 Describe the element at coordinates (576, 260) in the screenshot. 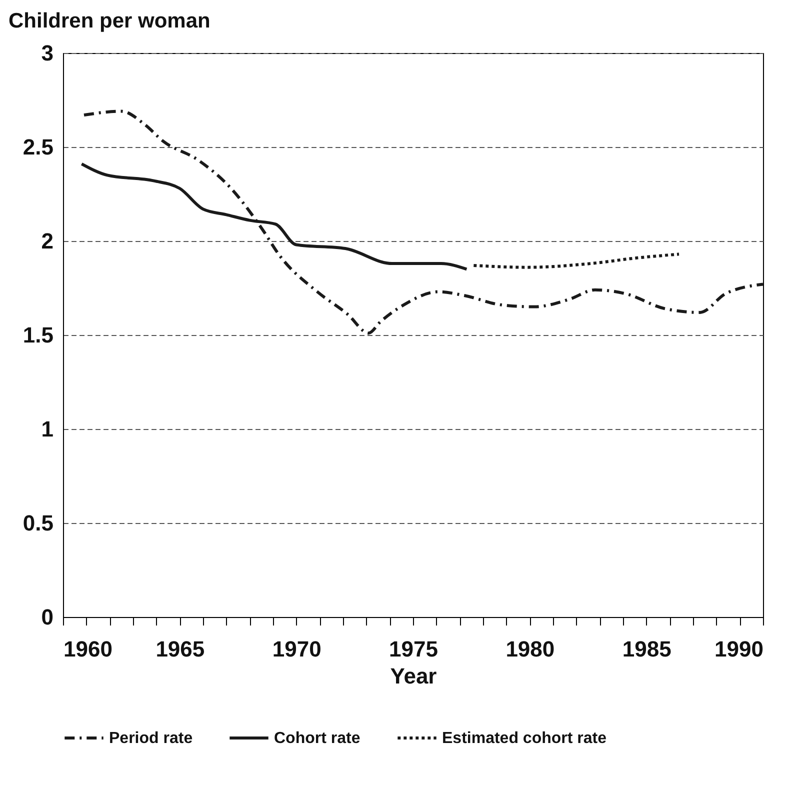

I see `line-series` at that location.